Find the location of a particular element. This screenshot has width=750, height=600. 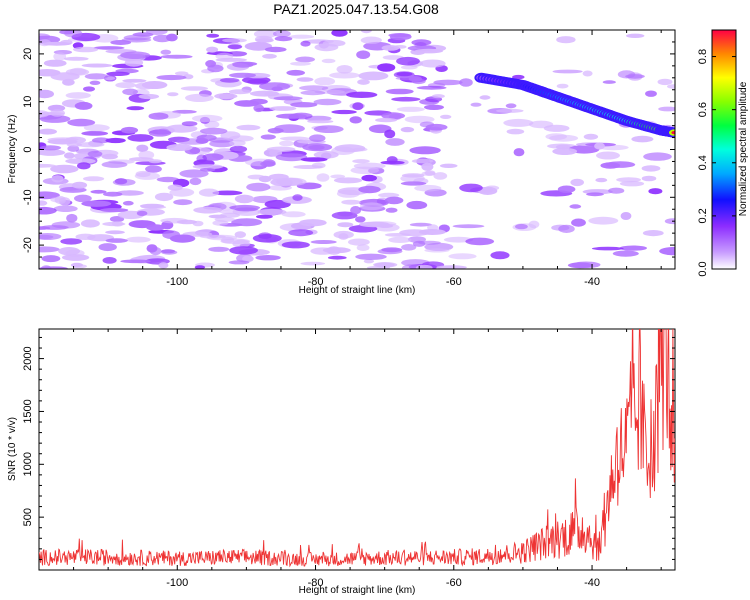

heatmap-x-axis-label: Height of straight line (km) is located at coordinates (357, 290).